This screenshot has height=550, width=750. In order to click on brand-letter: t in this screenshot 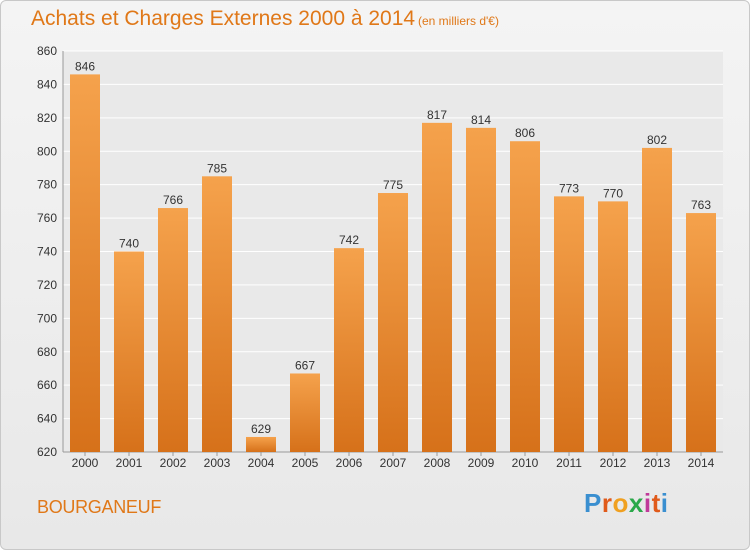, I will do `click(656, 503)`.